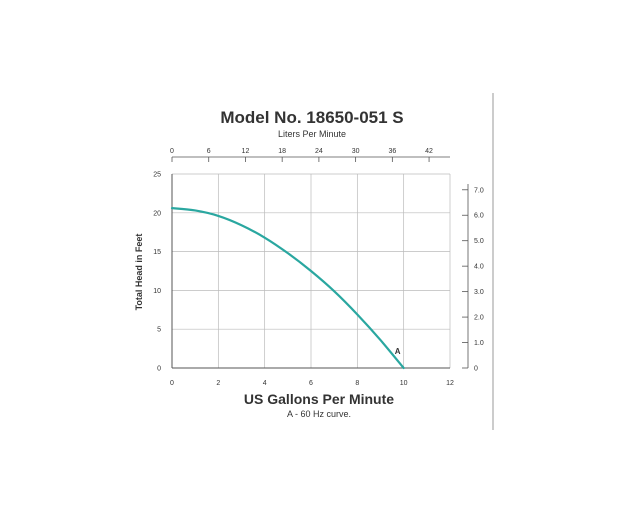  Describe the element at coordinates (159, 330) in the screenshot. I see `y-tick-label: 5` at that location.